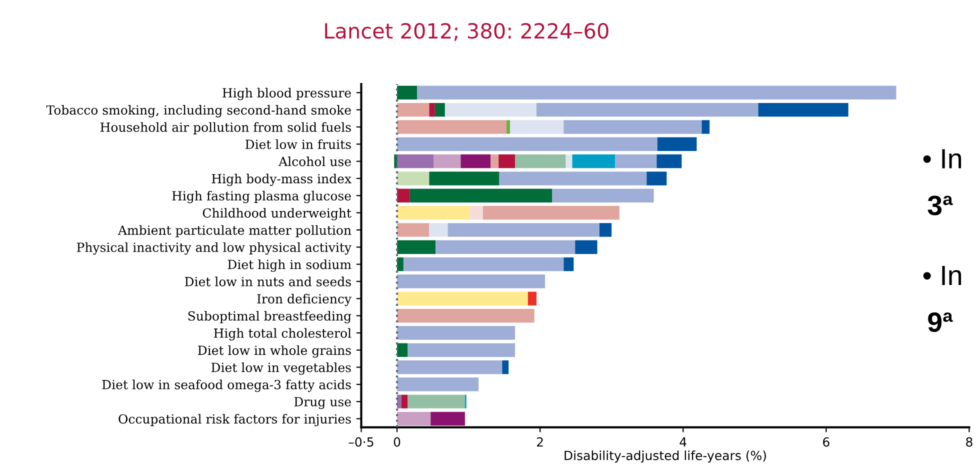 The width and height of the screenshot is (979, 467). I want to click on y-tick-label: Iron deficiency, so click(304, 300).